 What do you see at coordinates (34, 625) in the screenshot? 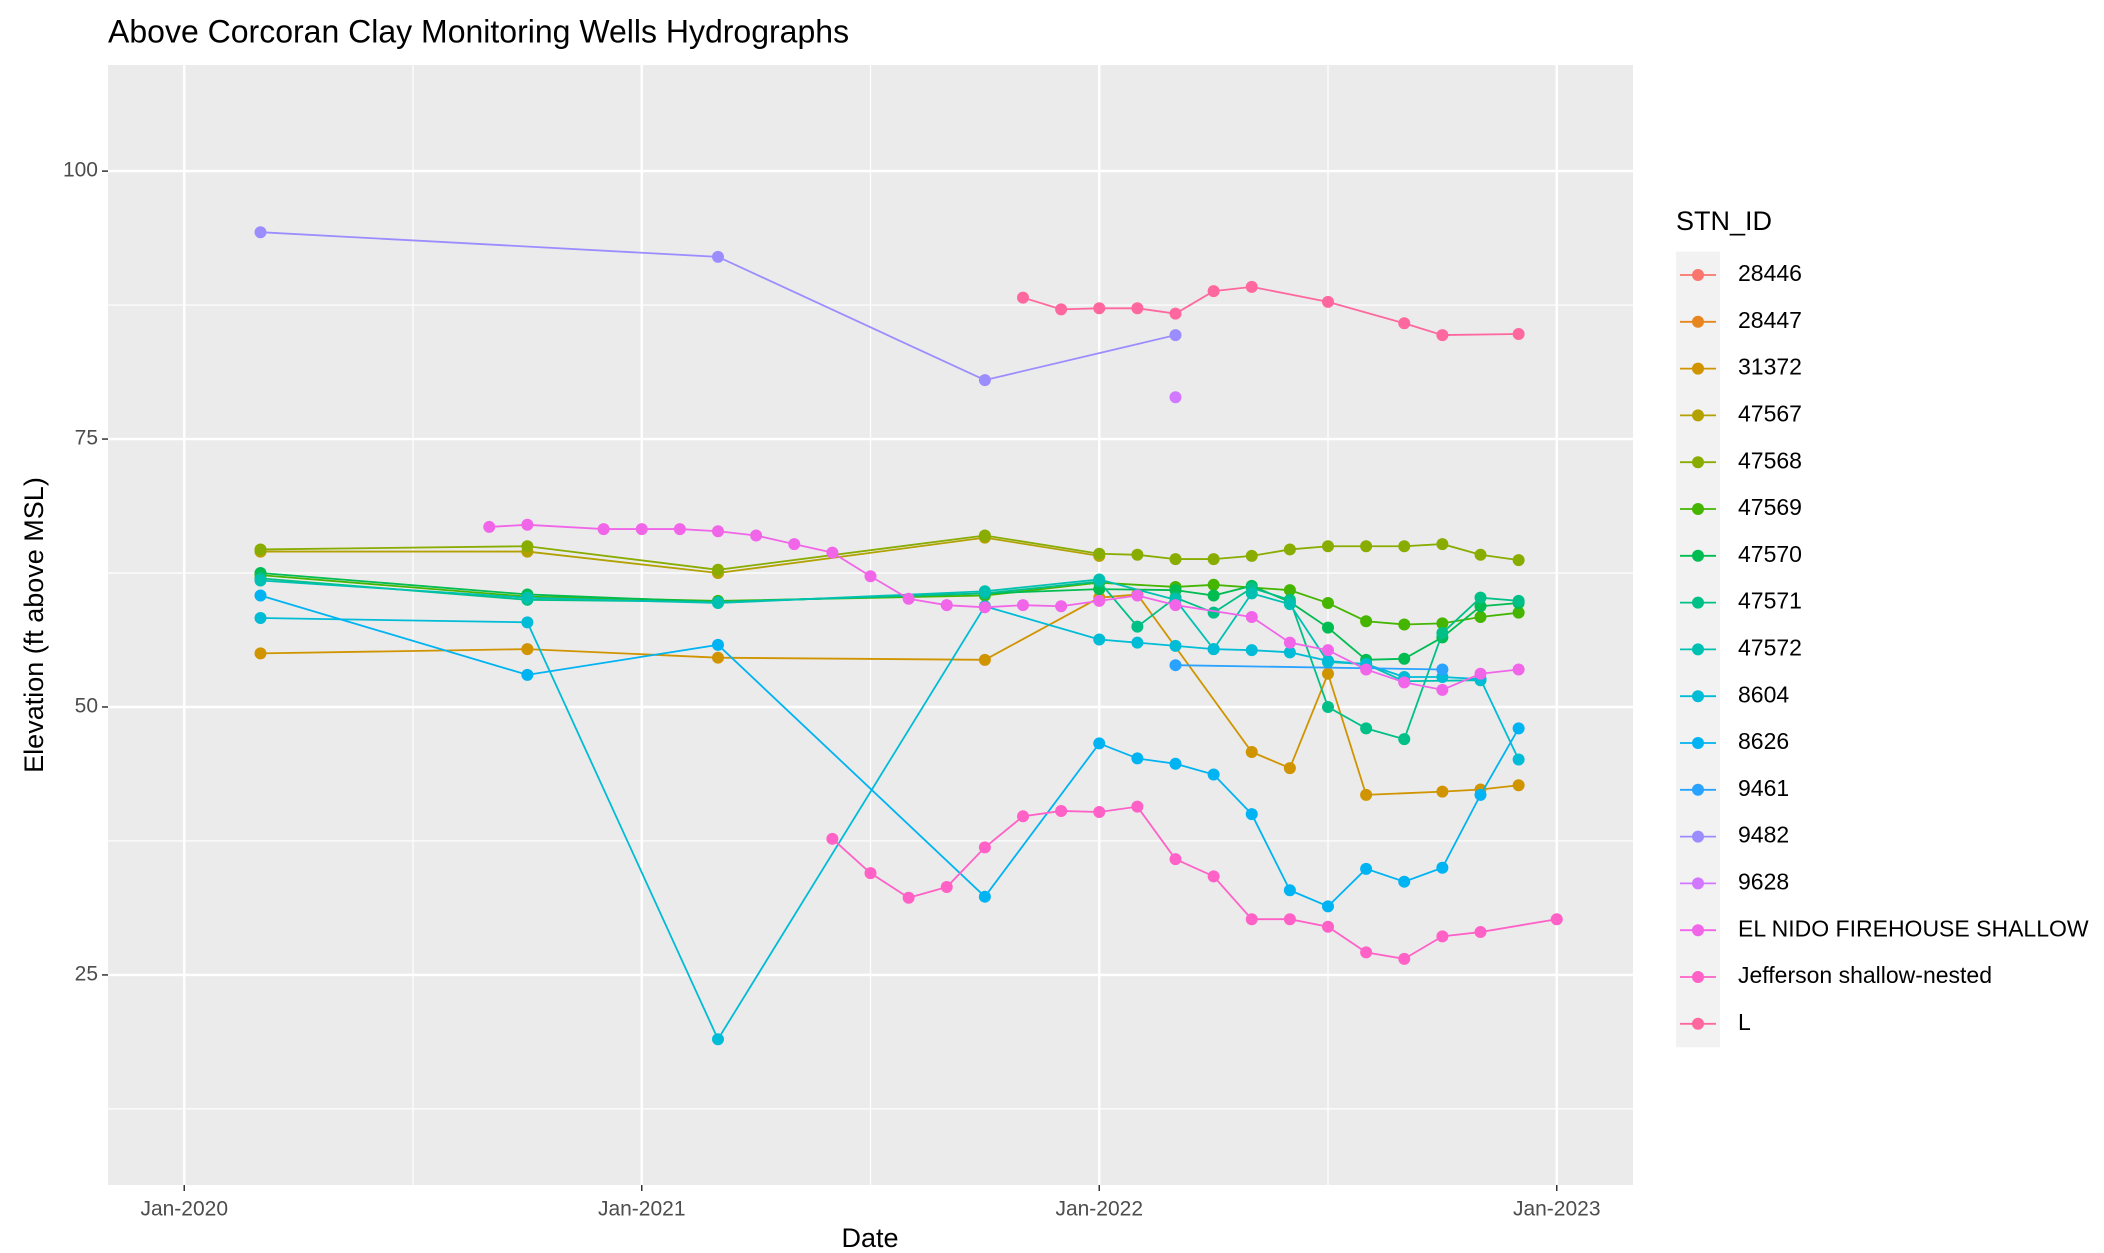
I see `y-axis-title: Elevation (ft above MSL)` at bounding box center [34, 625].